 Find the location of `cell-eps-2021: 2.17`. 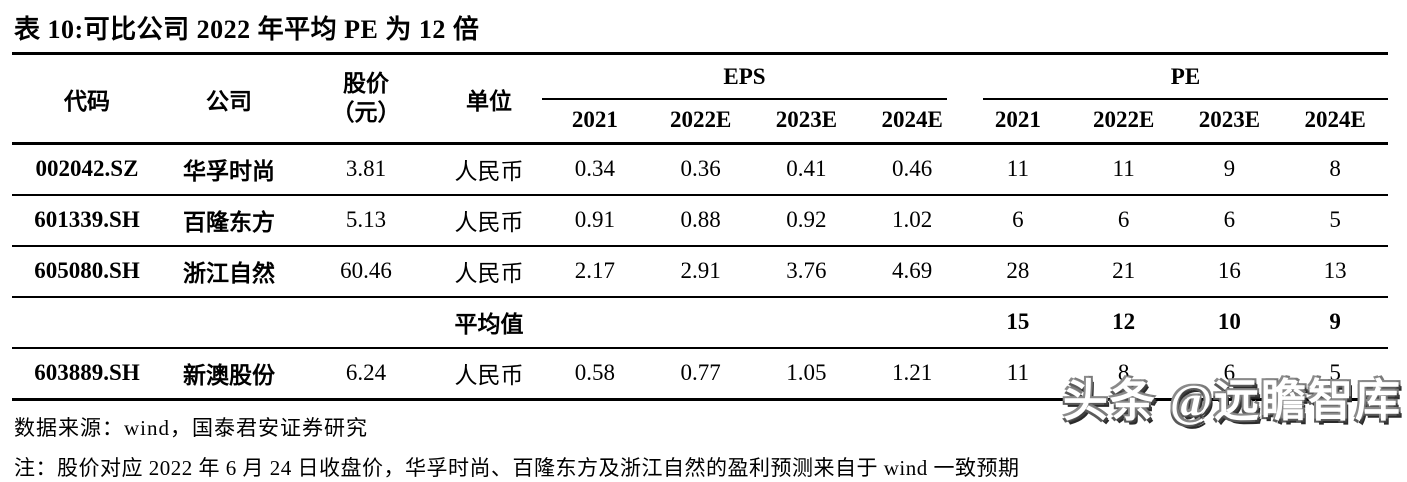

cell-eps-2021: 2.17 is located at coordinates (595, 272).